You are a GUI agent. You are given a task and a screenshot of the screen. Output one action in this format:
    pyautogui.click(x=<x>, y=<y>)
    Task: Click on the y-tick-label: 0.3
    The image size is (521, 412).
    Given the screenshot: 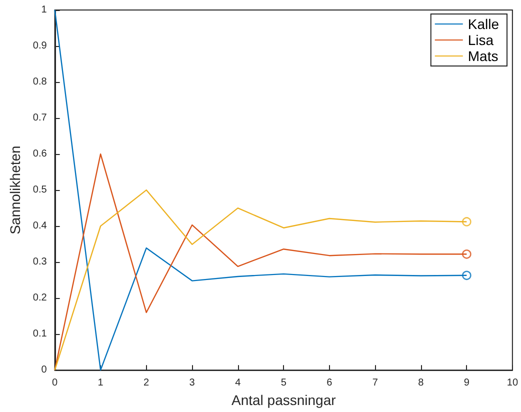 What is the action you would take?
    pyautogui.click(x=40, y=262)
    